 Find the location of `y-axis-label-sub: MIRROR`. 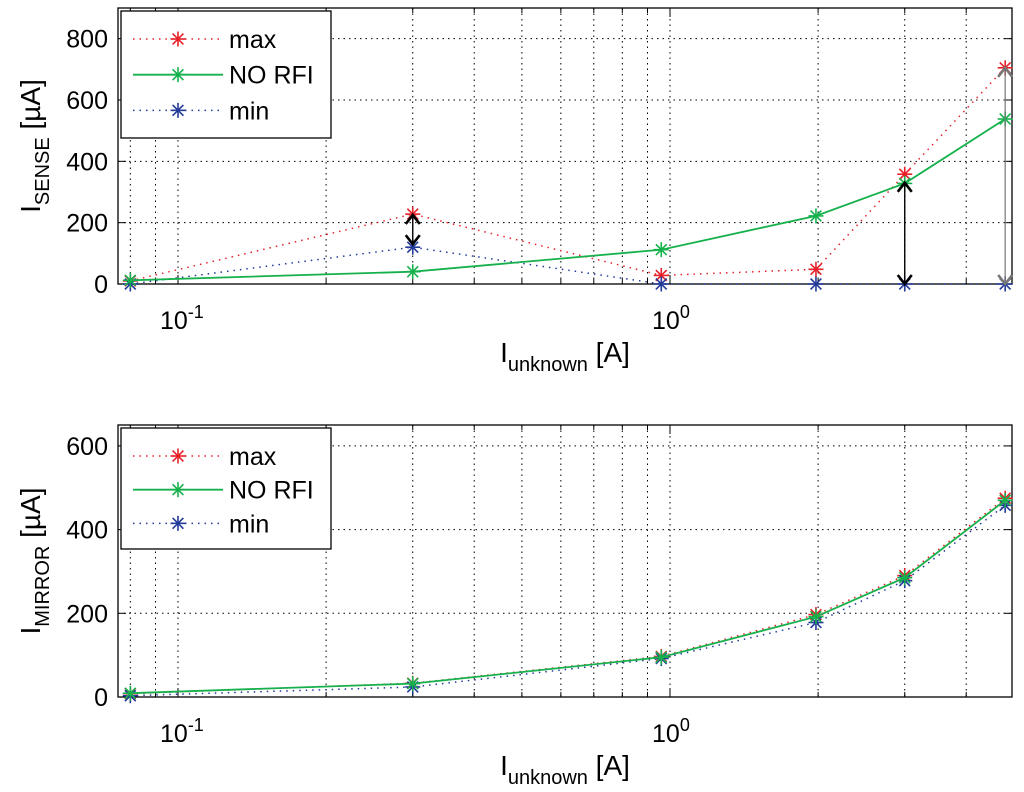

y-axis-label-sub: MIRROR is located at coordinates (43, 586).